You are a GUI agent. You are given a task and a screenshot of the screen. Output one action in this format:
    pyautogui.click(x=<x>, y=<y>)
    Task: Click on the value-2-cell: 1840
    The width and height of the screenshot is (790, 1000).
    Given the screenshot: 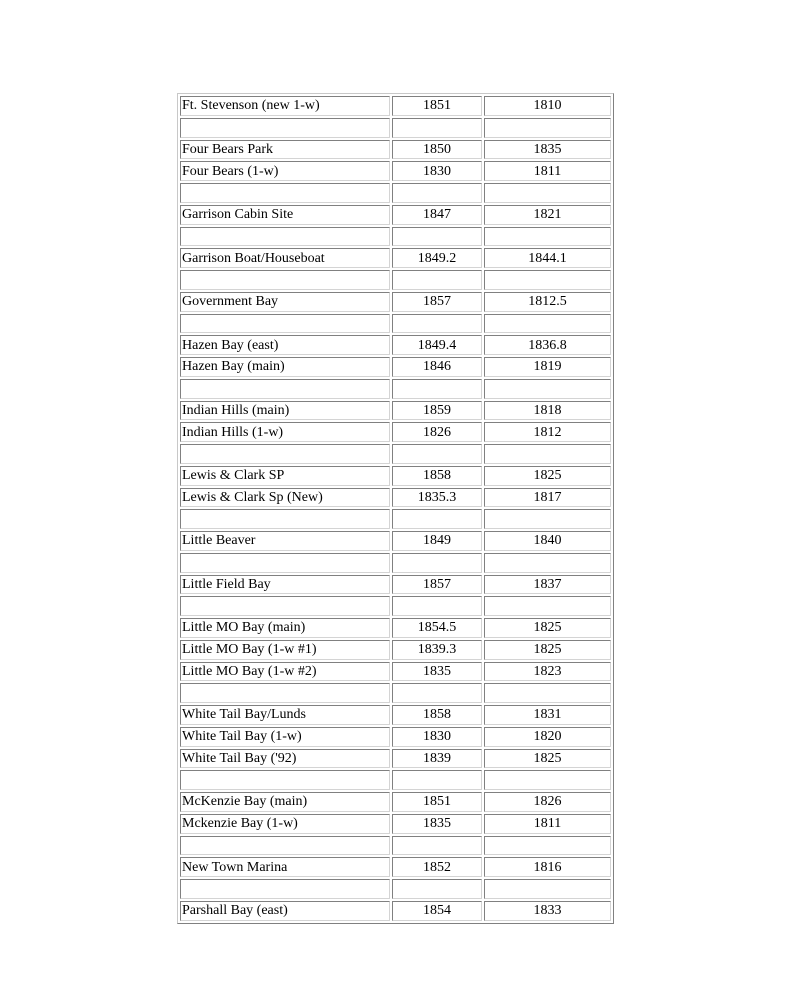 What is the action you would take?
    pyautogui.click(x=547, y=541)
    